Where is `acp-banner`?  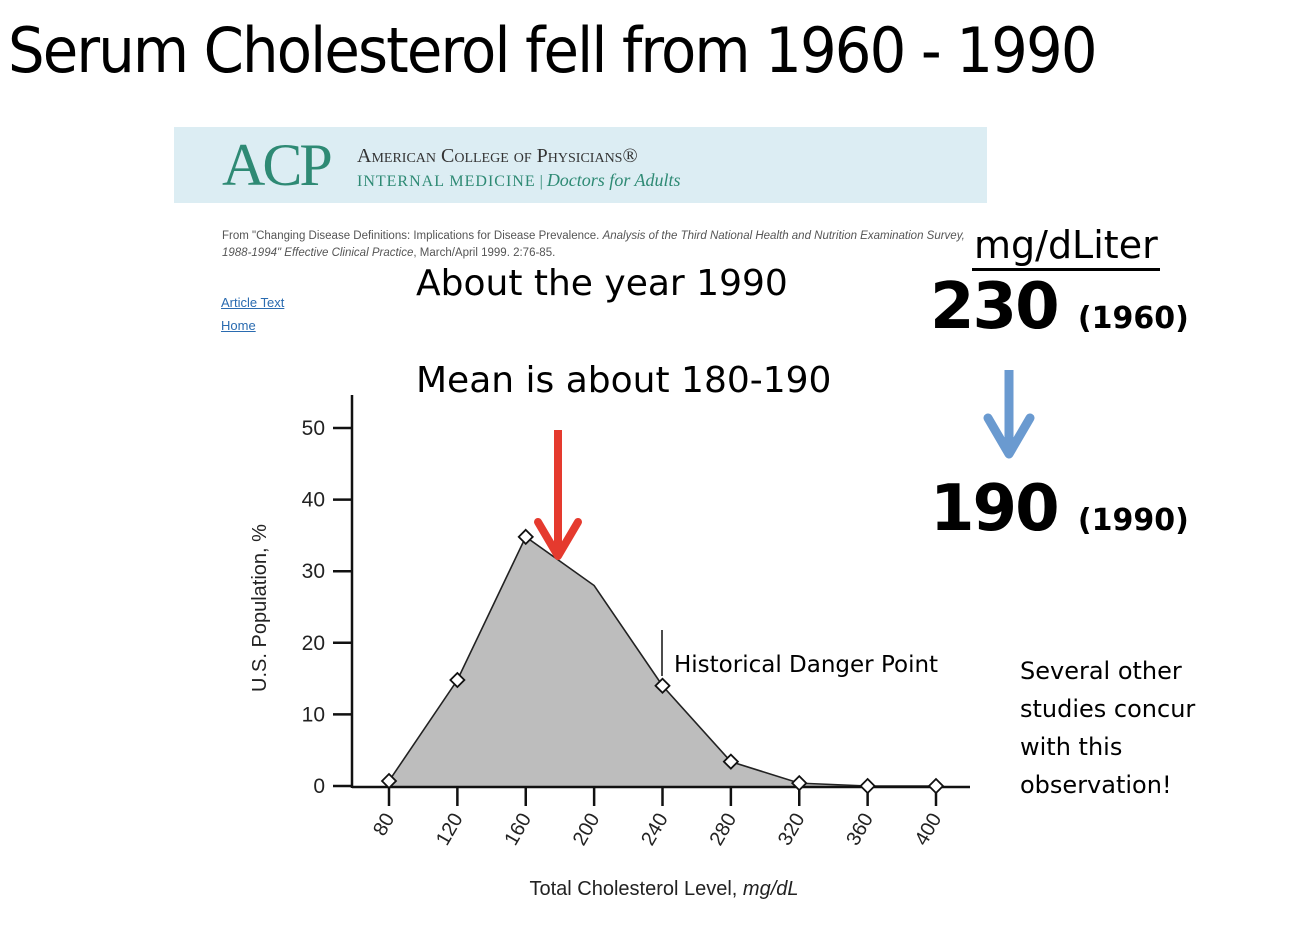 acp-banner is located at coordinates (580, 165).